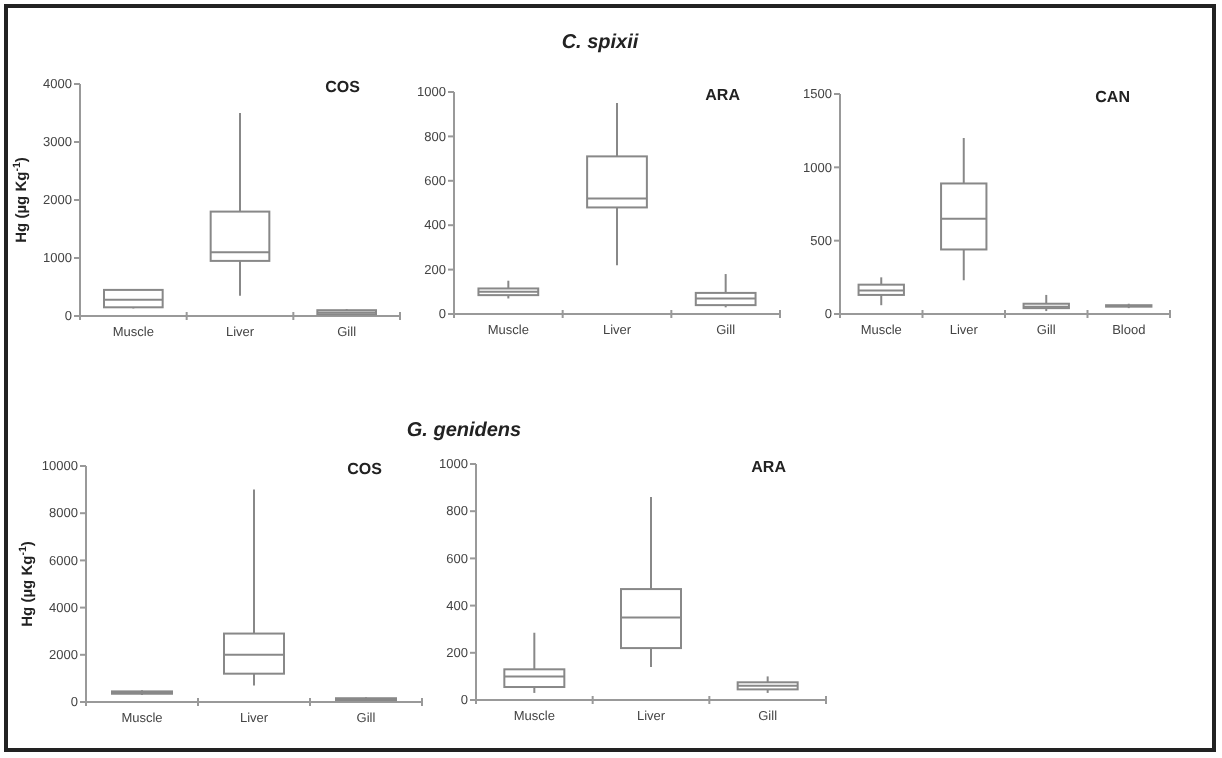 The width and height of the screenshot is (1222, 758). What do you see at coordinates (1113, 97) in the screenshot?
I see `chart-subtitle: CAN` at bounding box center [1113, 97].